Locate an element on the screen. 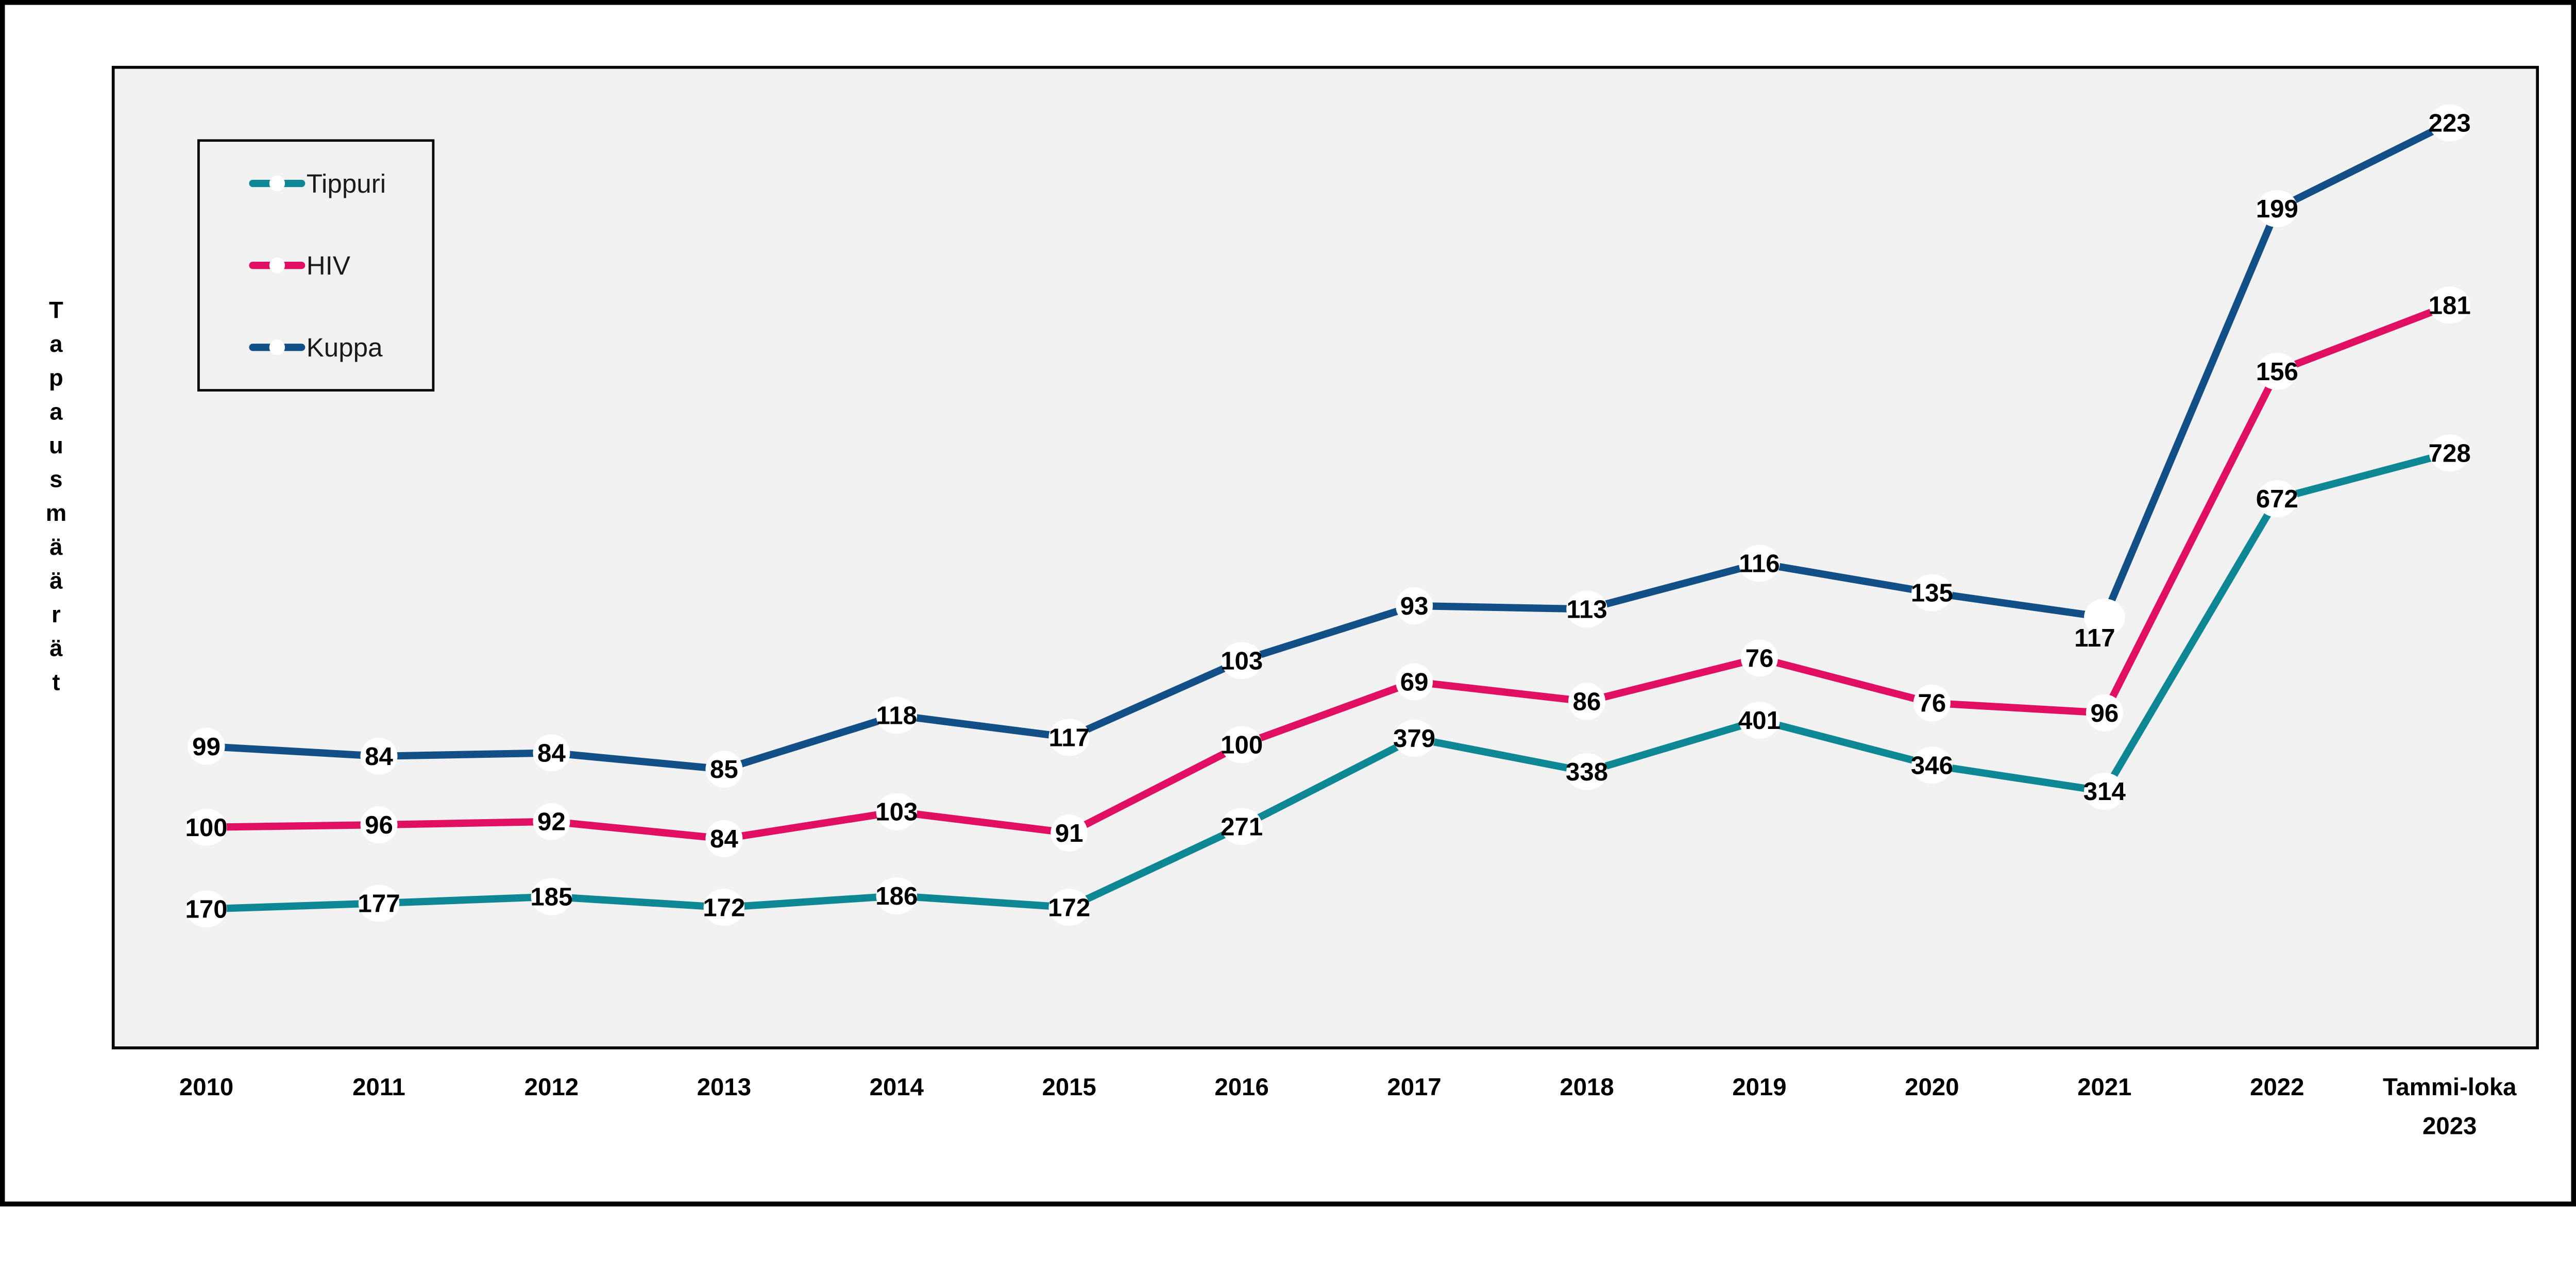  legend-swatch-dot-kuppa is located at coordinates (277, 347).